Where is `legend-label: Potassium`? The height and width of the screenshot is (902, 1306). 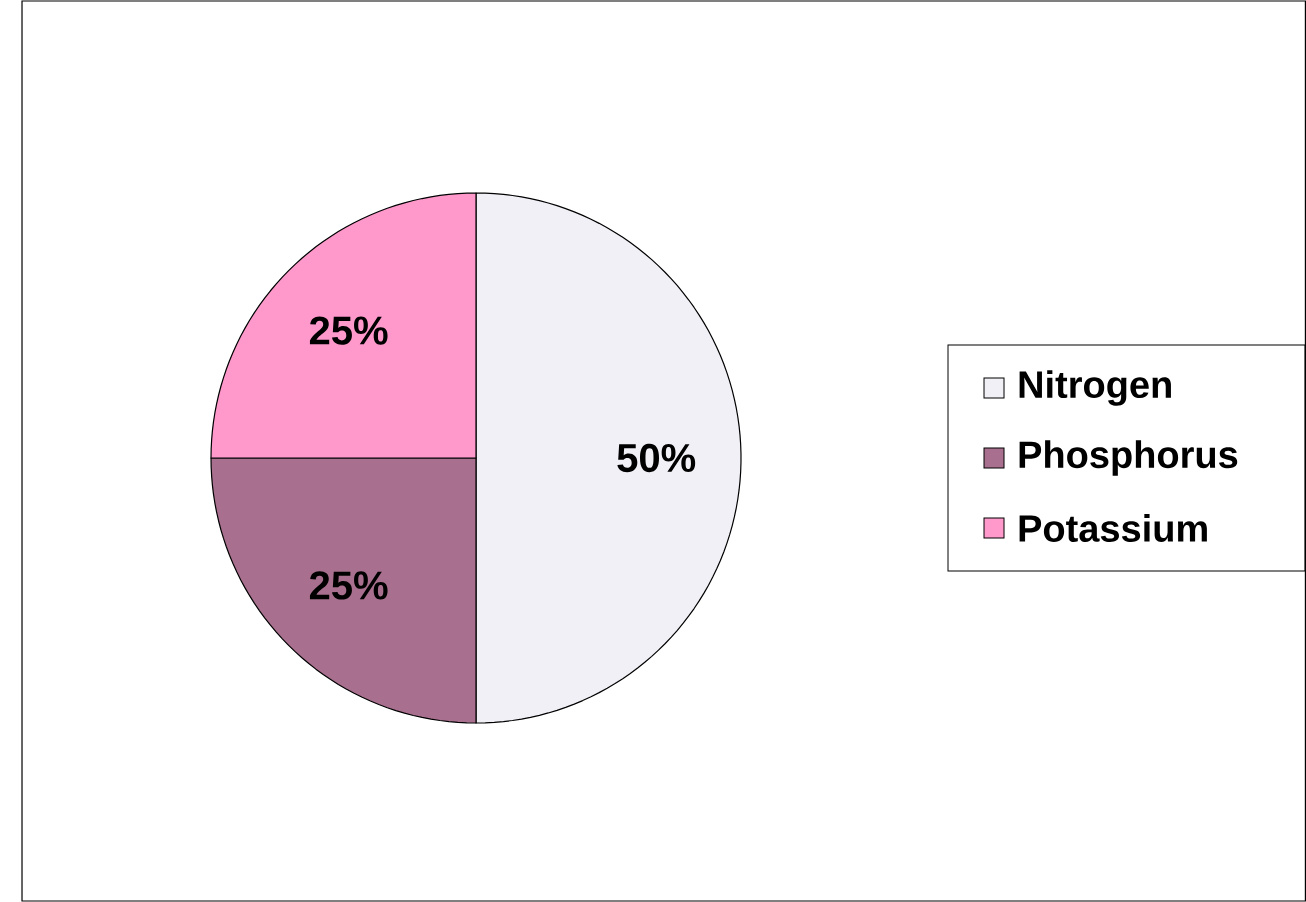 legend-label: Potassium is located at coordinates (1113, 528).